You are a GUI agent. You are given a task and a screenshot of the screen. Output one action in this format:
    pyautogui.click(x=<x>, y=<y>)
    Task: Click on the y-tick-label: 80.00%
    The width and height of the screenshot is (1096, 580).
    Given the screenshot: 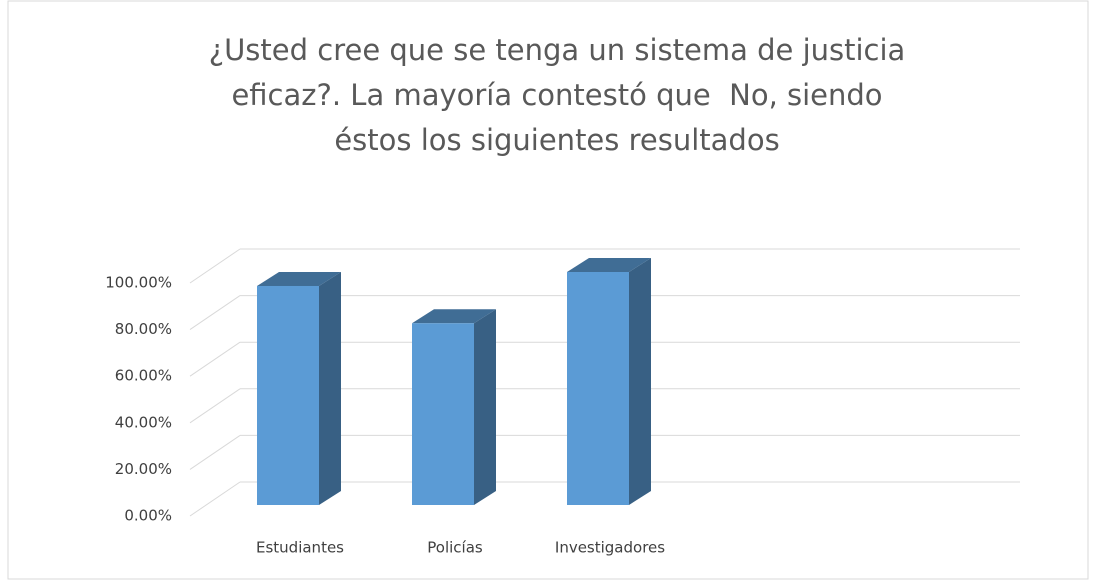 What is the action you would take?
    pyautogui.click(x=143, y=329)
    